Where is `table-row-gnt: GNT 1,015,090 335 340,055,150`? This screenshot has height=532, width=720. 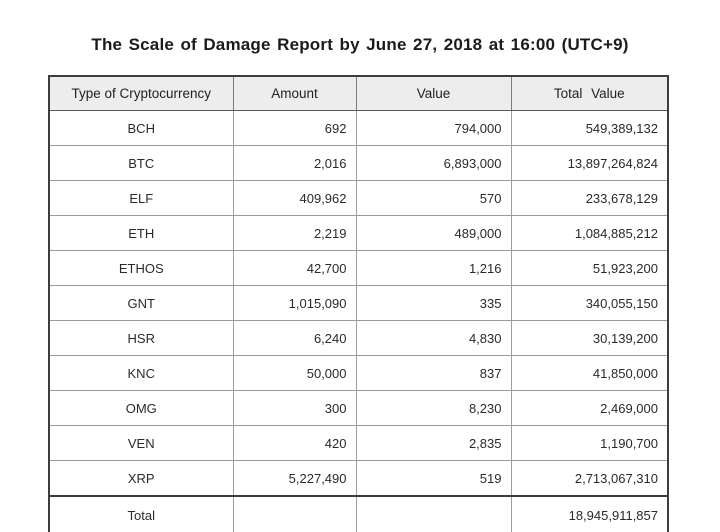
table-row-gnt: GNT 1,015,090 335 340,055,150 is located at coordinates (358, 303).